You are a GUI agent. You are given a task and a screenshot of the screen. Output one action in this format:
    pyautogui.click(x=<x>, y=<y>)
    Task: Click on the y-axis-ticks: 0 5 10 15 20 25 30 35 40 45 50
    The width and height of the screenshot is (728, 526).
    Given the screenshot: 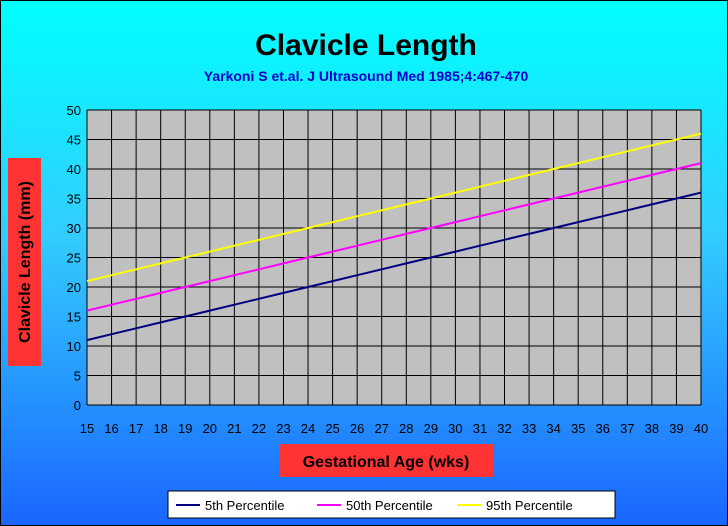 What is the action you would take?
    pyautogui.click(x=74, y=258)
    